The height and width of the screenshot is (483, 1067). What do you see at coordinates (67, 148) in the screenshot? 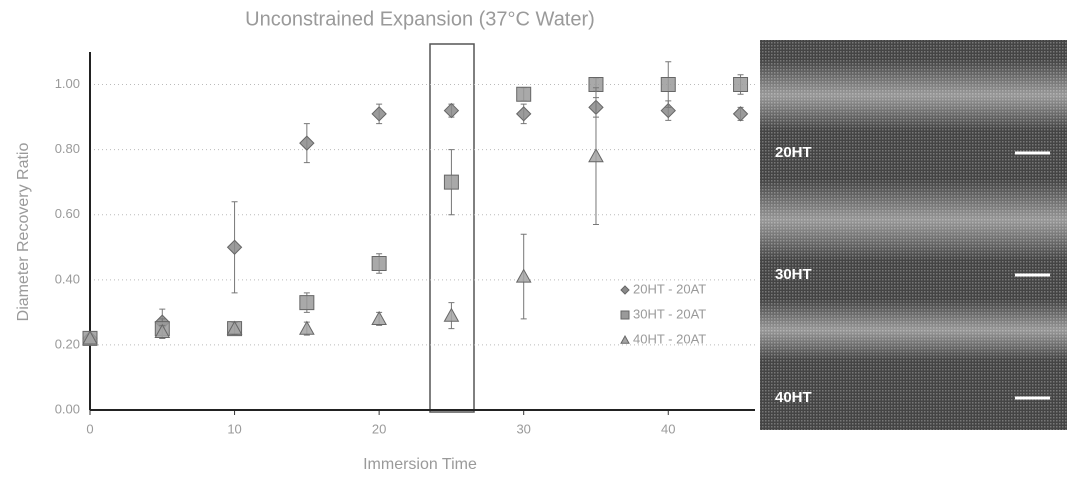
I see `y-tick-label: 0.80` at bounding box center [67, 148].